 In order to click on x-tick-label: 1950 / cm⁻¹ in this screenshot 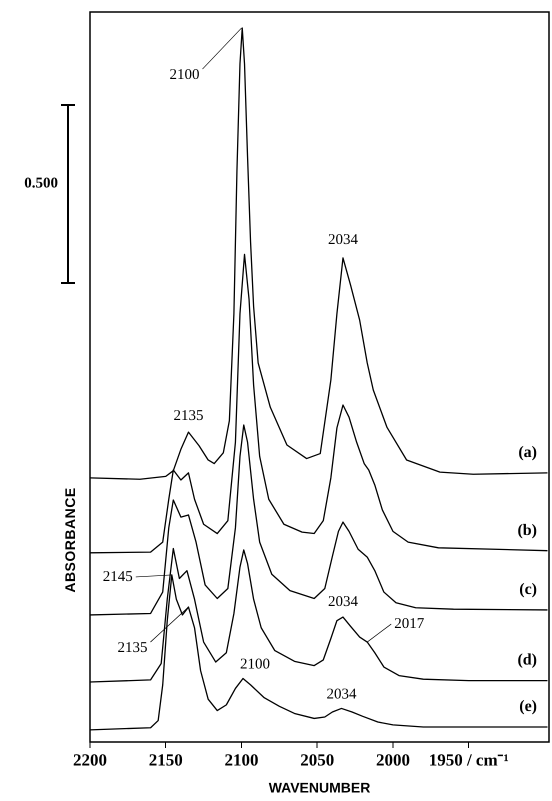, I will do `click(468, 760)`.